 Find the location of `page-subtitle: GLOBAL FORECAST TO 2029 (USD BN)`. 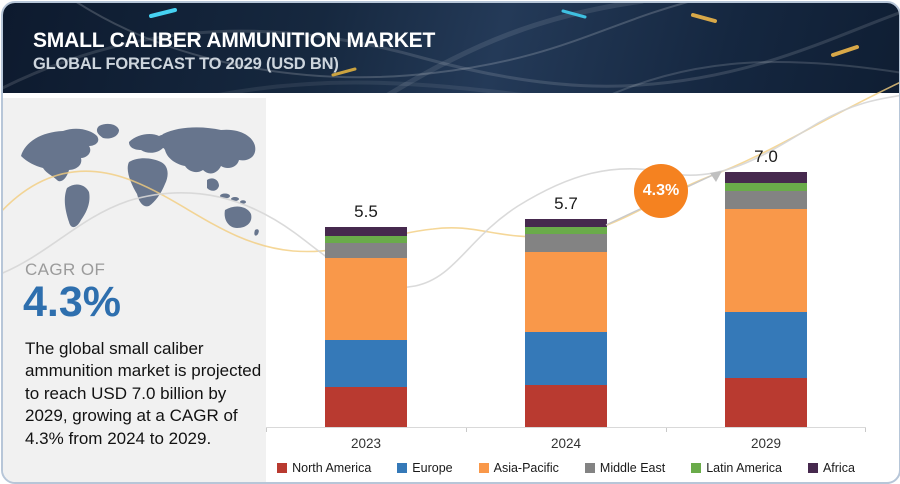

page-subtitle: GLOBAL FORECAST TO 2029 (USD BN) is located at coordinates (186, 64).